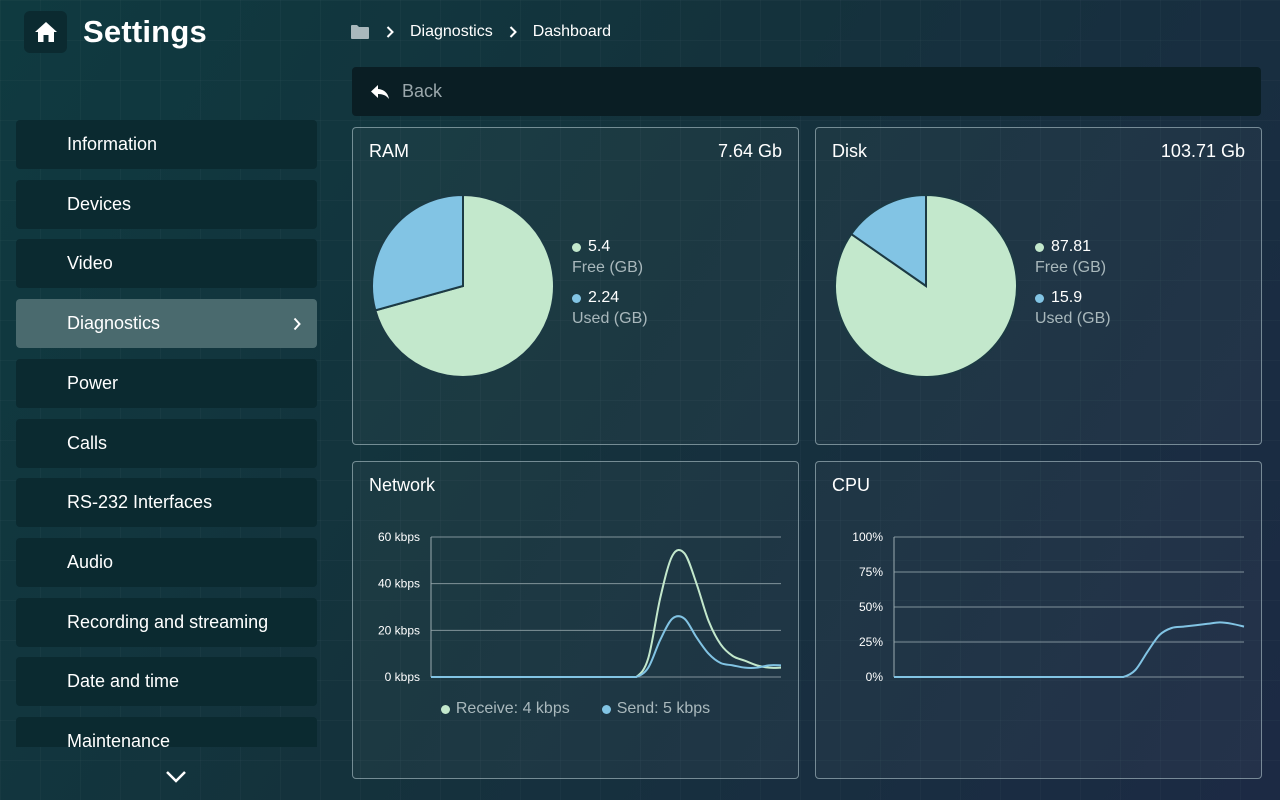 The height and width of the screenshot is (800, 1280). Describe the element at coordinates (99, 204) in the screenshot. I see `sidebar-item-label: Devices` at that location.